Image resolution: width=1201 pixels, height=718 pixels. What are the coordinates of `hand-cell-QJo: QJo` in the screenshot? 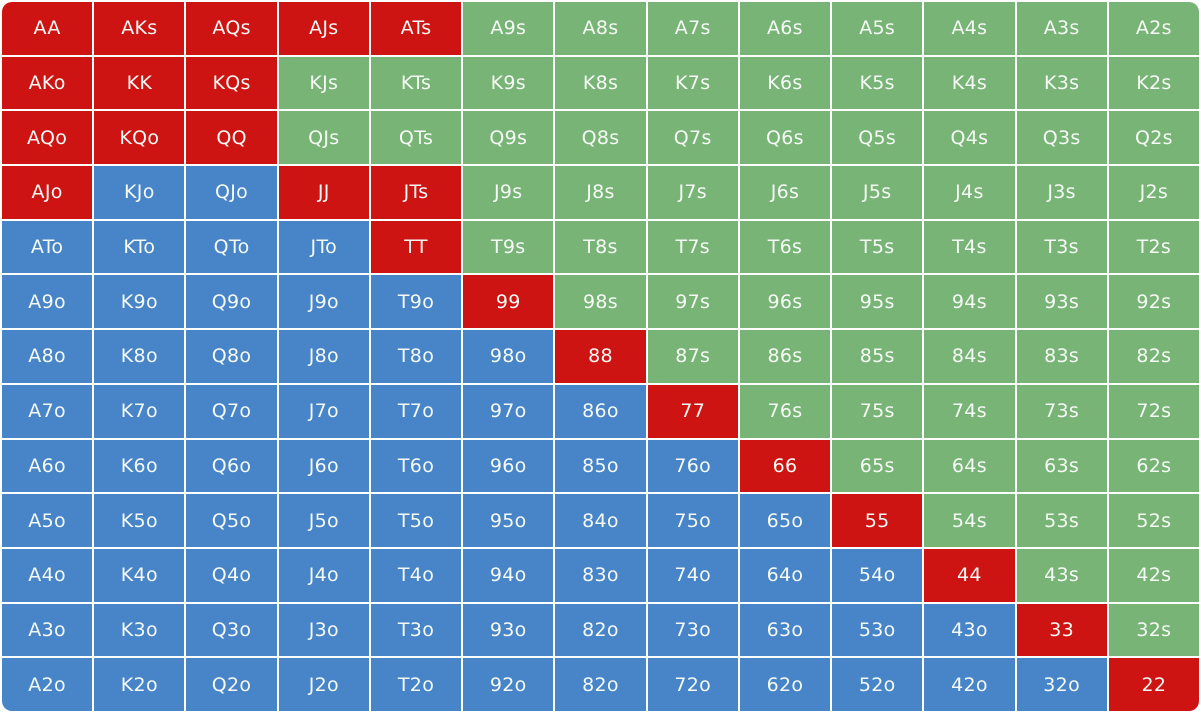 It's located at (231, 192).